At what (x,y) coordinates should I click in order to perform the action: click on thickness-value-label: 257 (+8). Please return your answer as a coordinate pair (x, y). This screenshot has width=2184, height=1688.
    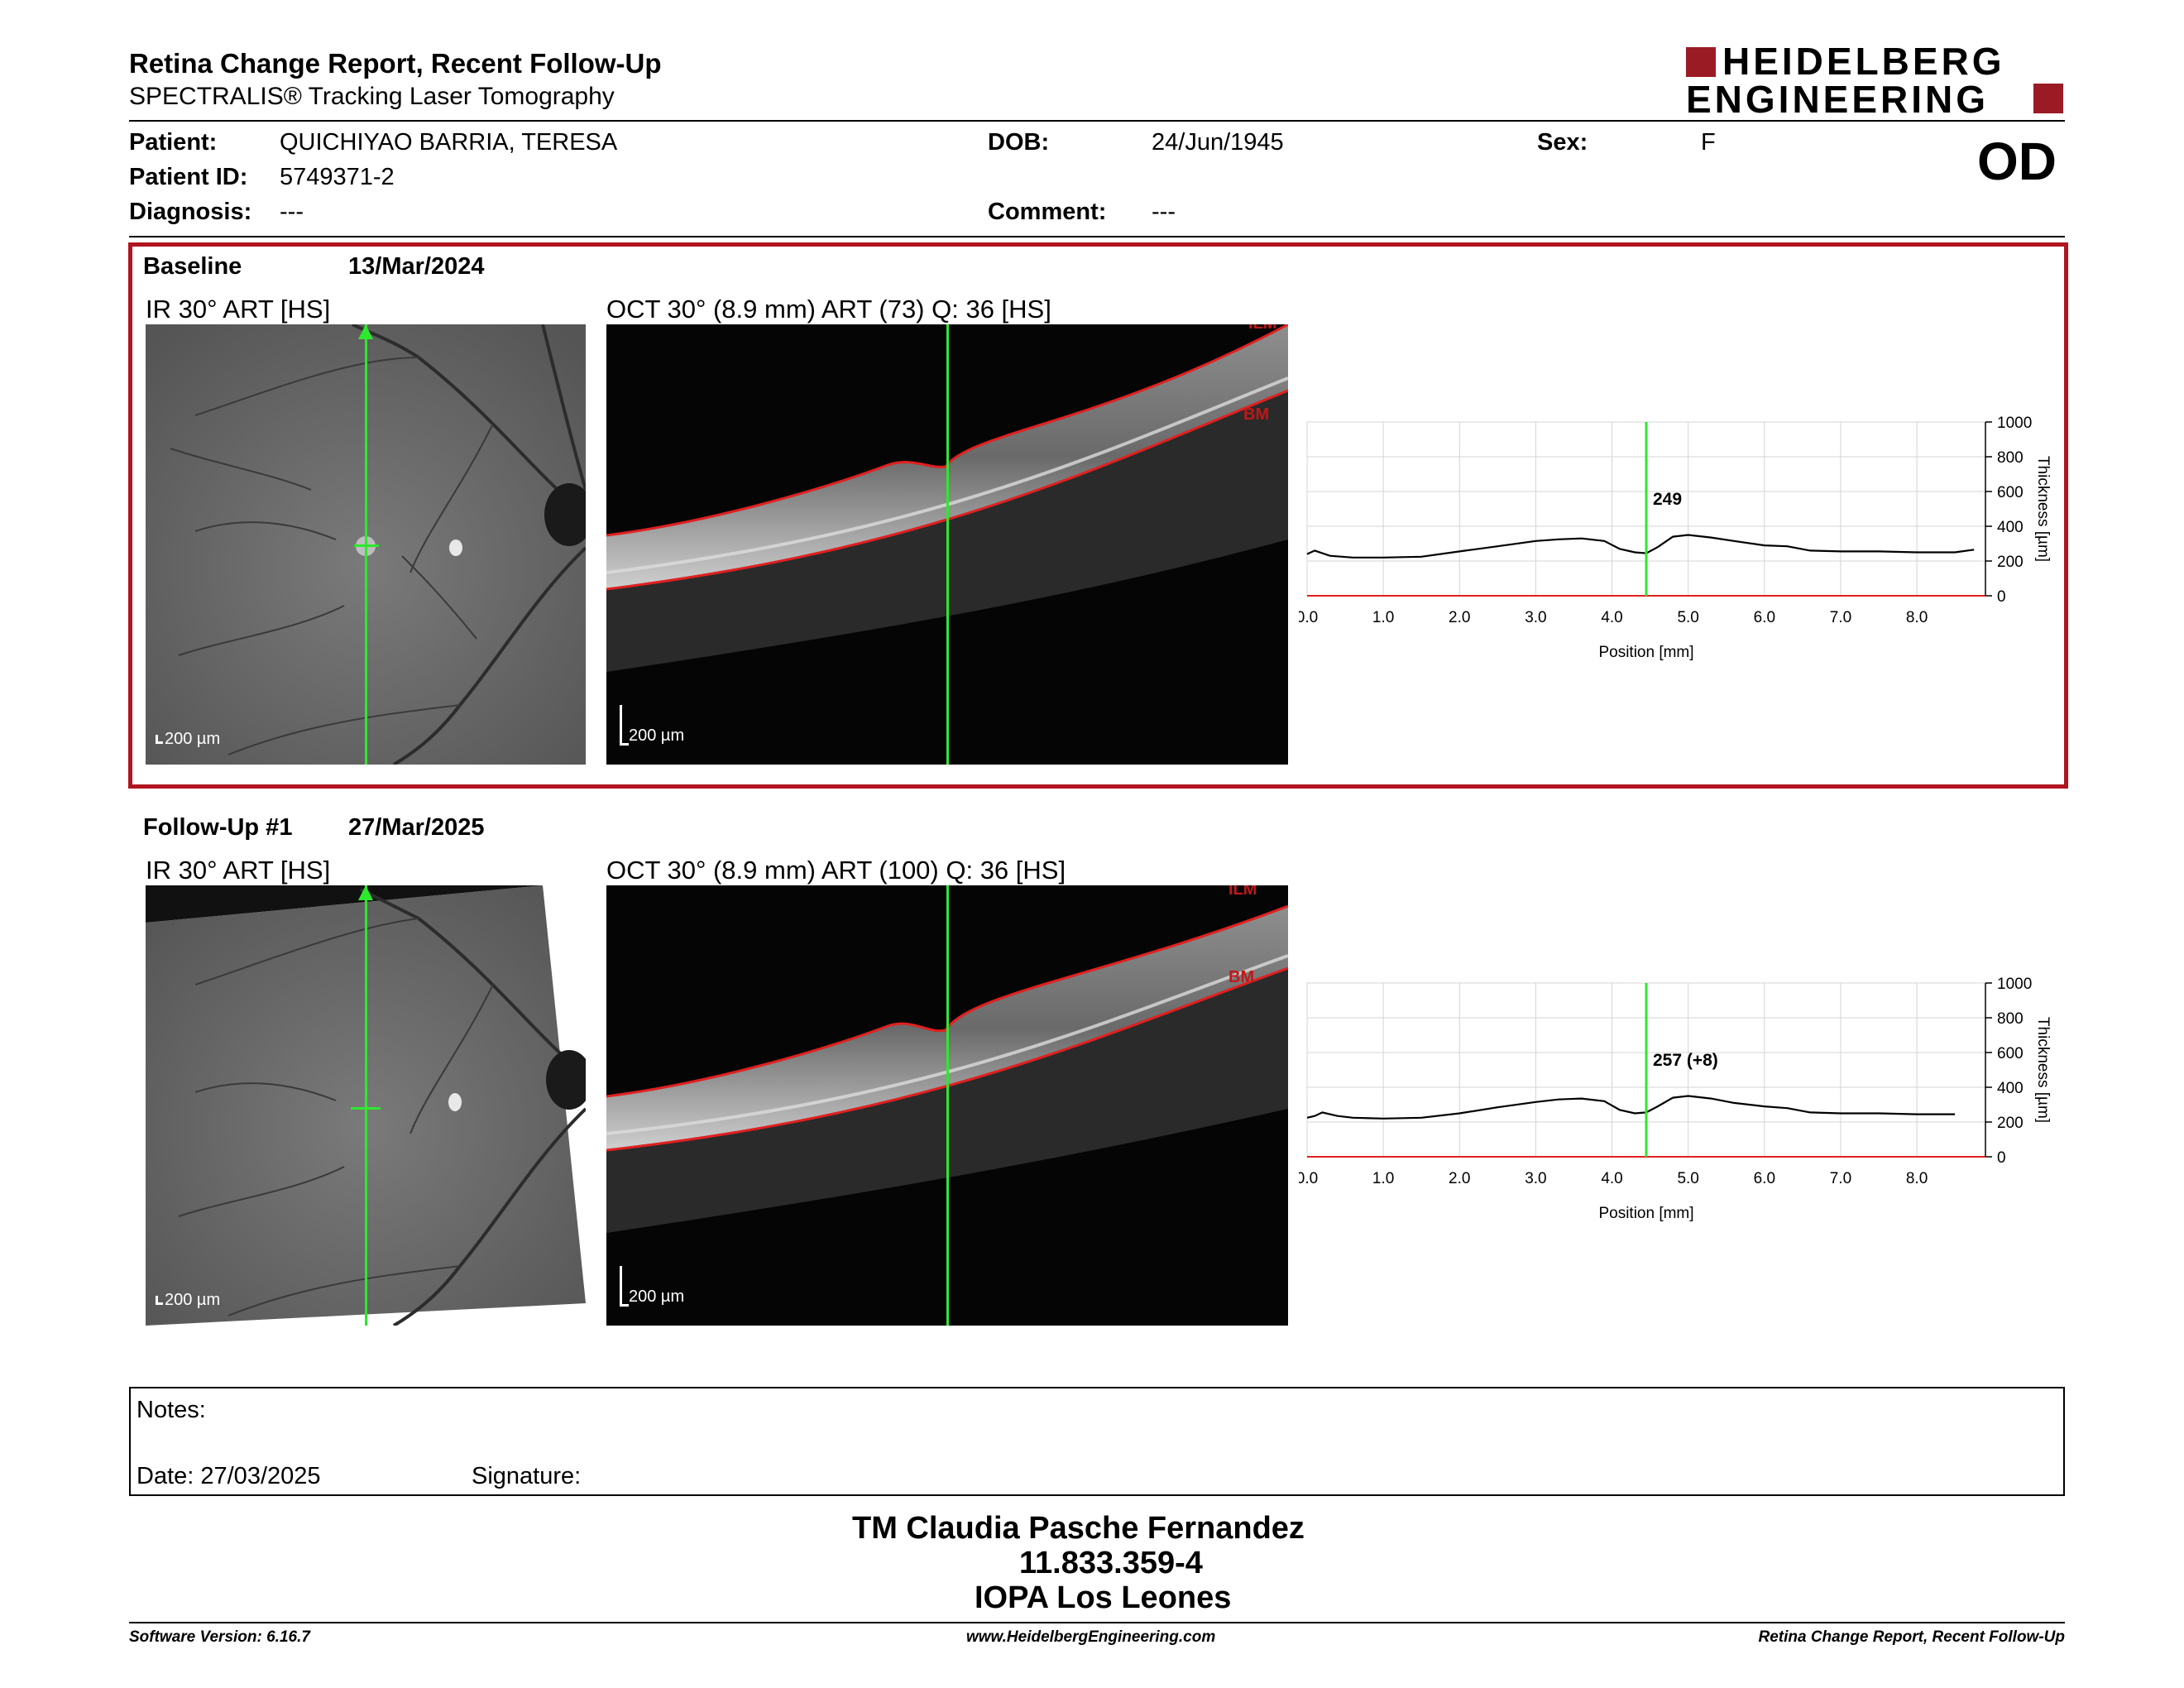
    Looking at the image, I should click on (1685, 1060).